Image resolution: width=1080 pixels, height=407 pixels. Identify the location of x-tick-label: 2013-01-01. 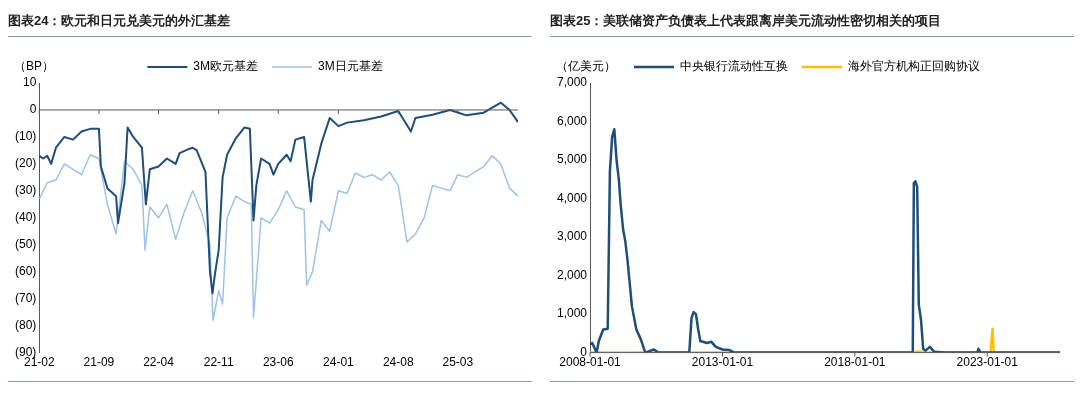
(722, 362).